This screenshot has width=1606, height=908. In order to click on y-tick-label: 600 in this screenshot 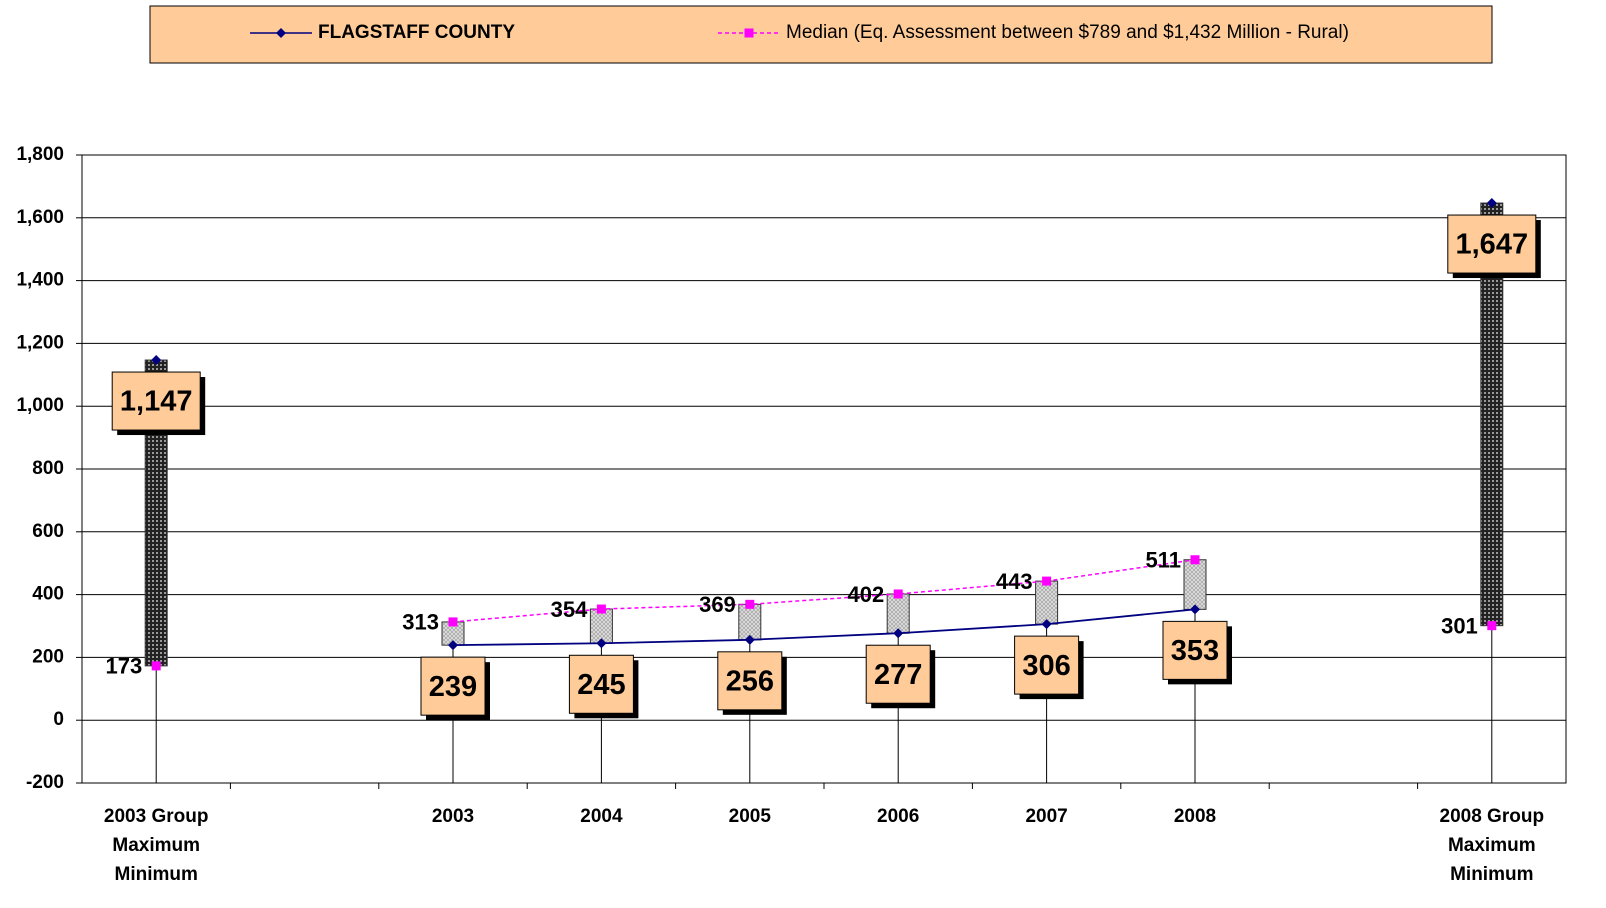, I will do `click(48, 531)`.